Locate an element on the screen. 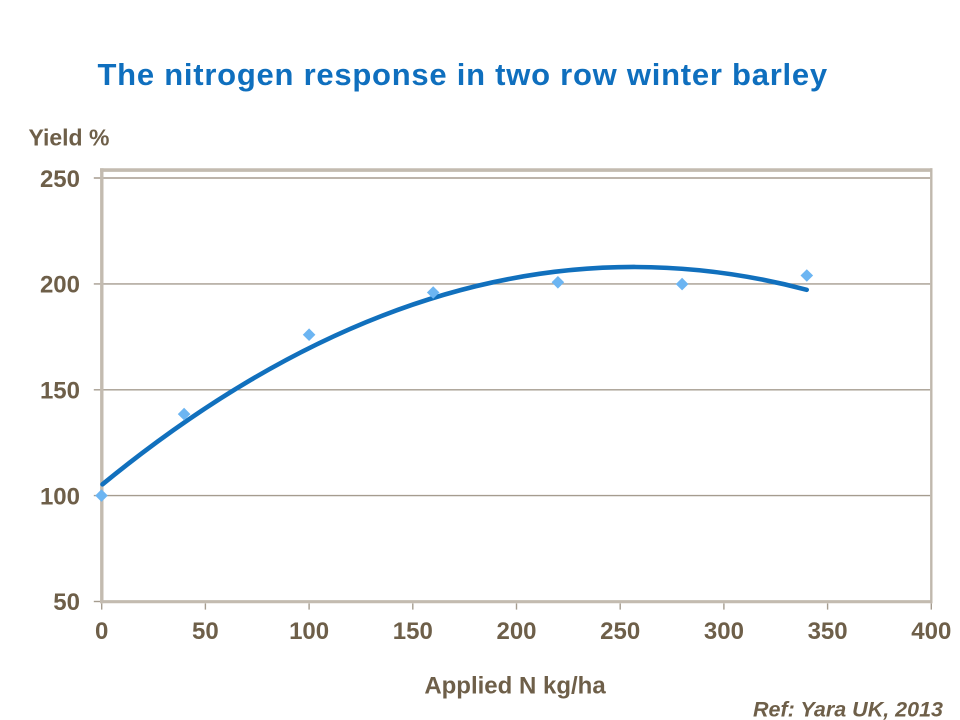  svg-text: 350 is located at coordinates (828, 631).